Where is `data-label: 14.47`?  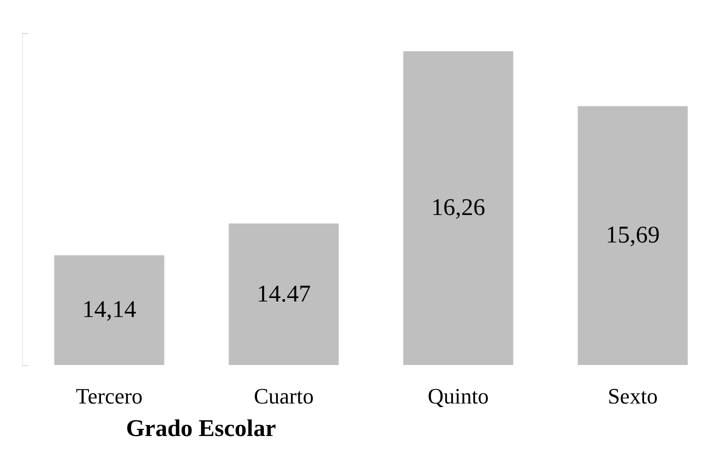
data-label: 14.47 is located at coordinates (283, 294).